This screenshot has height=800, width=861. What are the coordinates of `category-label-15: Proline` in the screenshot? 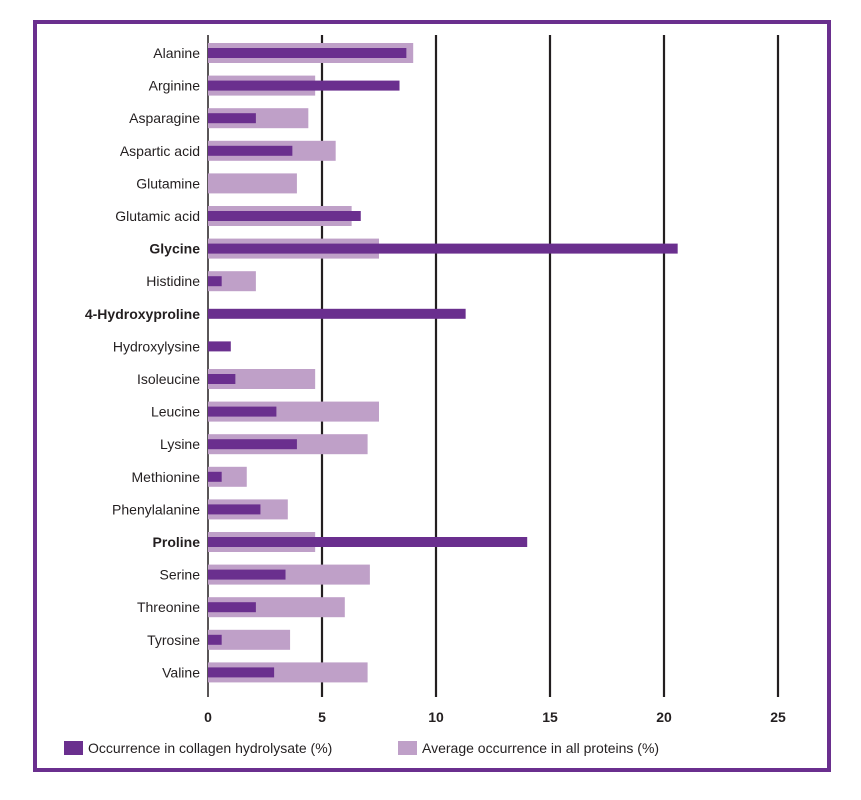 It's located at (177, 542).